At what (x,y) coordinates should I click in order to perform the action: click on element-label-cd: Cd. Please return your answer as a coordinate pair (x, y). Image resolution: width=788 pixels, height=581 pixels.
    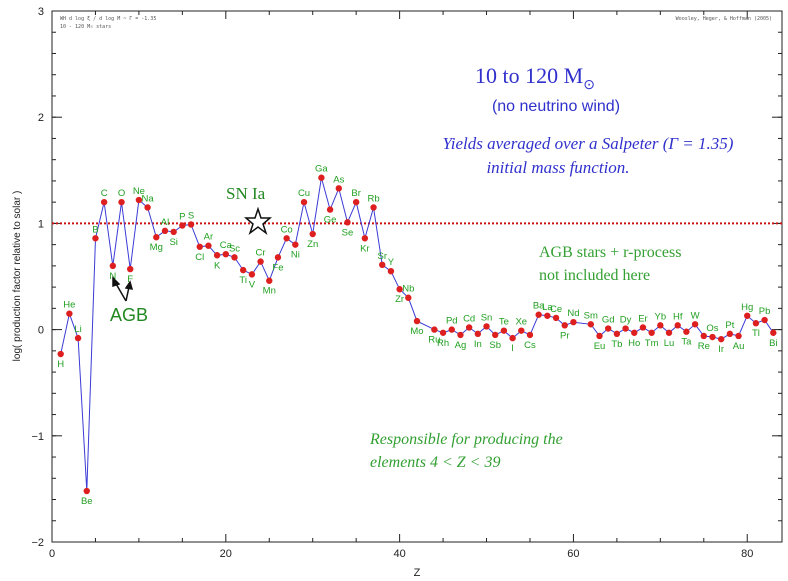
    Looking at the image, I should click on (469, 318).